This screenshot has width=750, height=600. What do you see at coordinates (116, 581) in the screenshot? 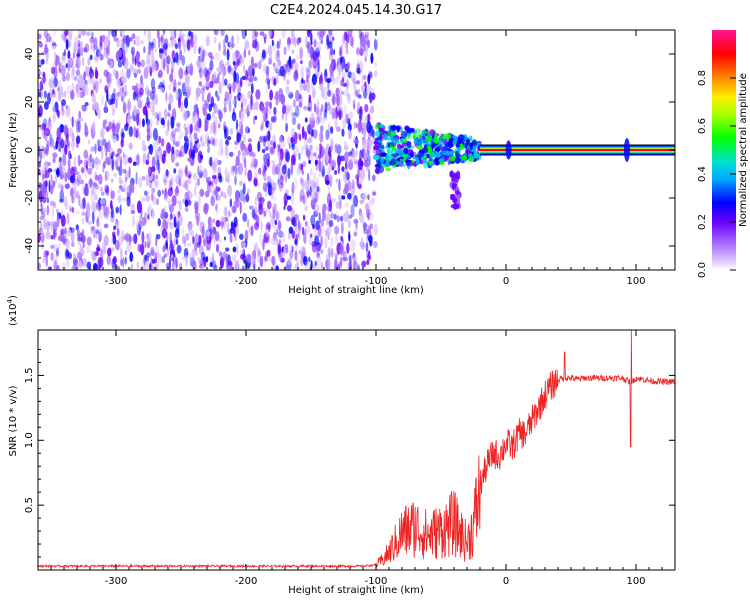
I see `snr-xtick-label: -300` at bounding box center [116, 581].